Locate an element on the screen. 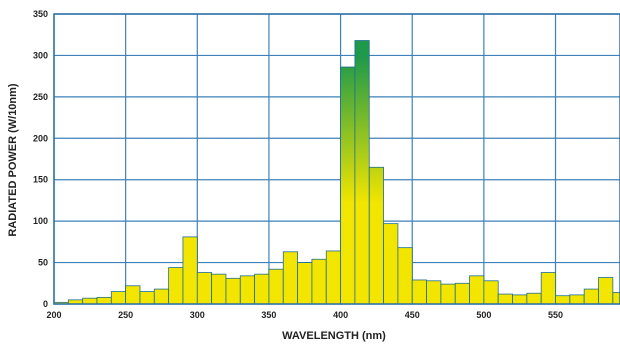  x-tick-label: 450 is located at coordinates (412, 315).